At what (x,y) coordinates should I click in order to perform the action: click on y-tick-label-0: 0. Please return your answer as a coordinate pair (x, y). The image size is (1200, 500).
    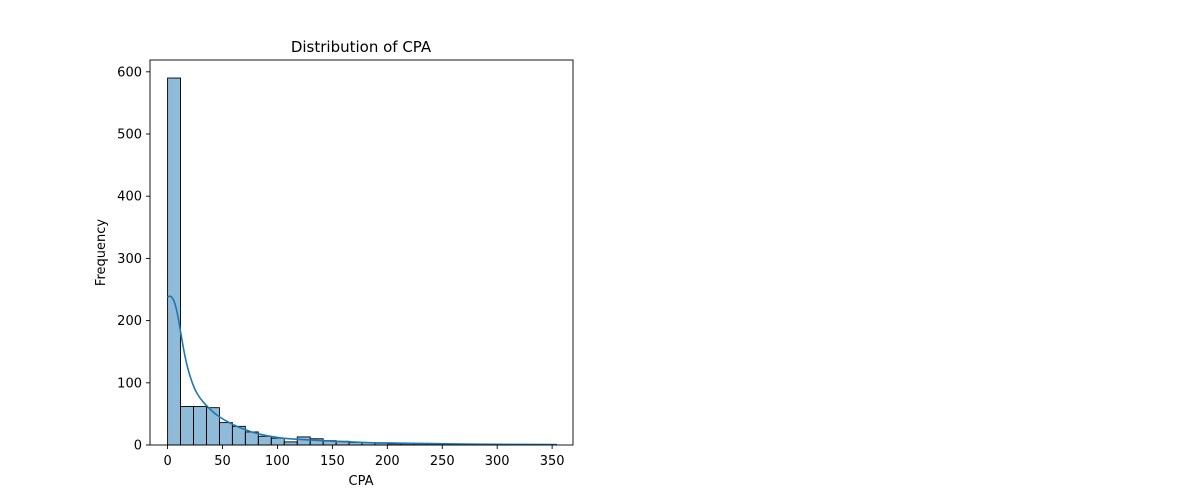
    Looking at the image, I should click on (138, 446).